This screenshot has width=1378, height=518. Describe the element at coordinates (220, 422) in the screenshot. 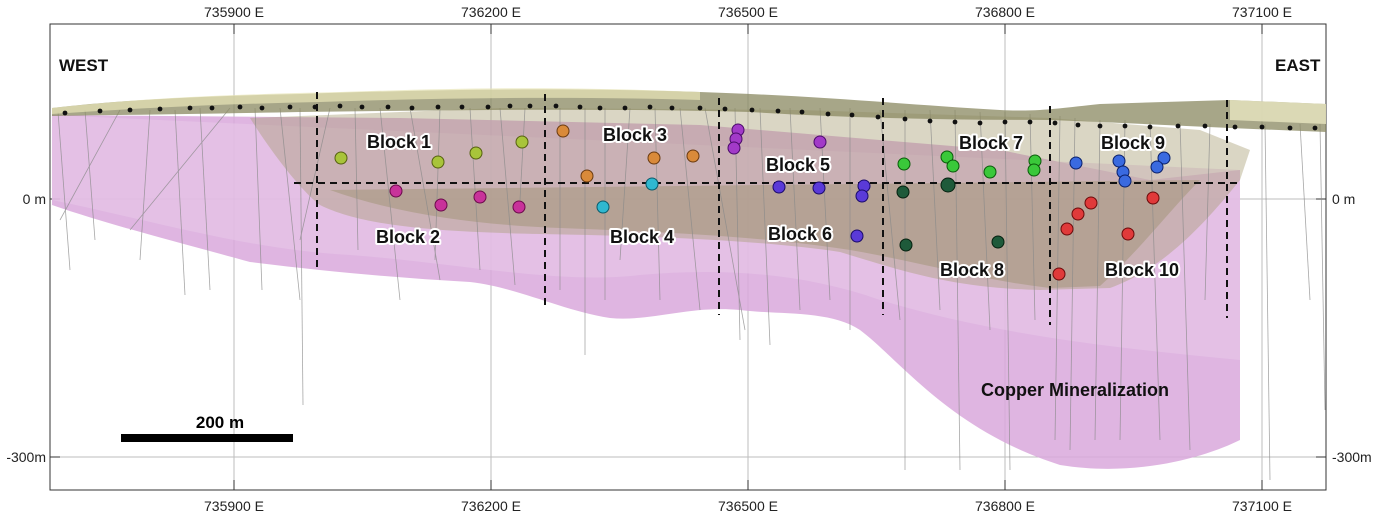

I see `scale-bar-label: 200 m` at that location.